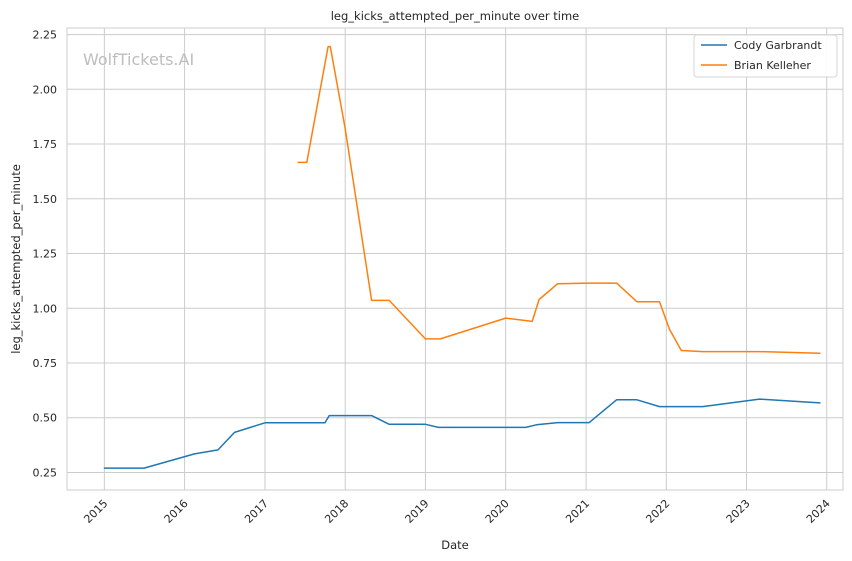  Describe the element at coordinates (772, 65) in the screenshot. I see `legend-label-brian: Brian Kelleher` at that location.